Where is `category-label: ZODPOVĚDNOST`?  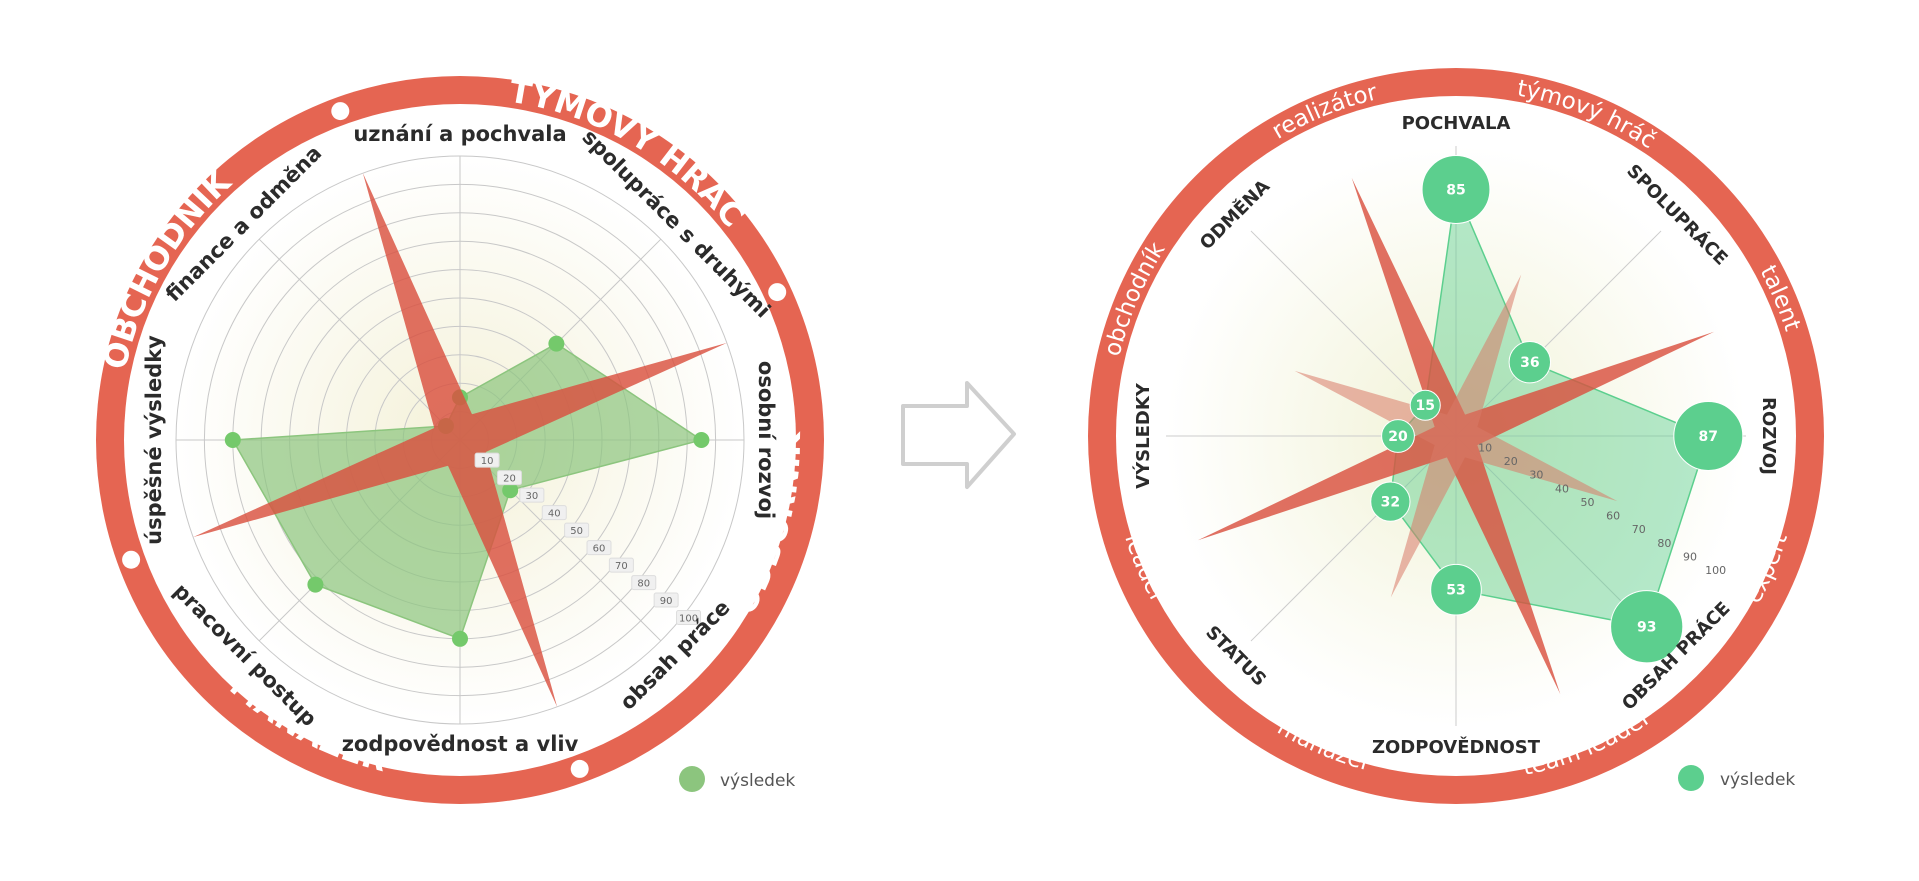
category-label: ZODPOVĚDNOST is located at coordinates (1456, 747).